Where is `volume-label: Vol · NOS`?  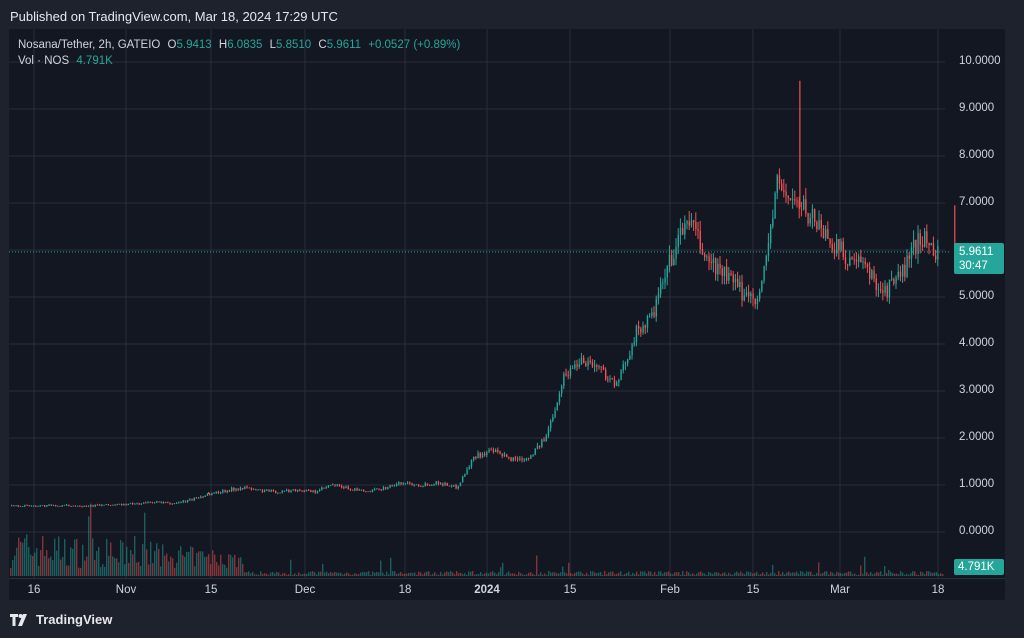 volume-label: Vol · NOS is located at coordinates (44, 61).